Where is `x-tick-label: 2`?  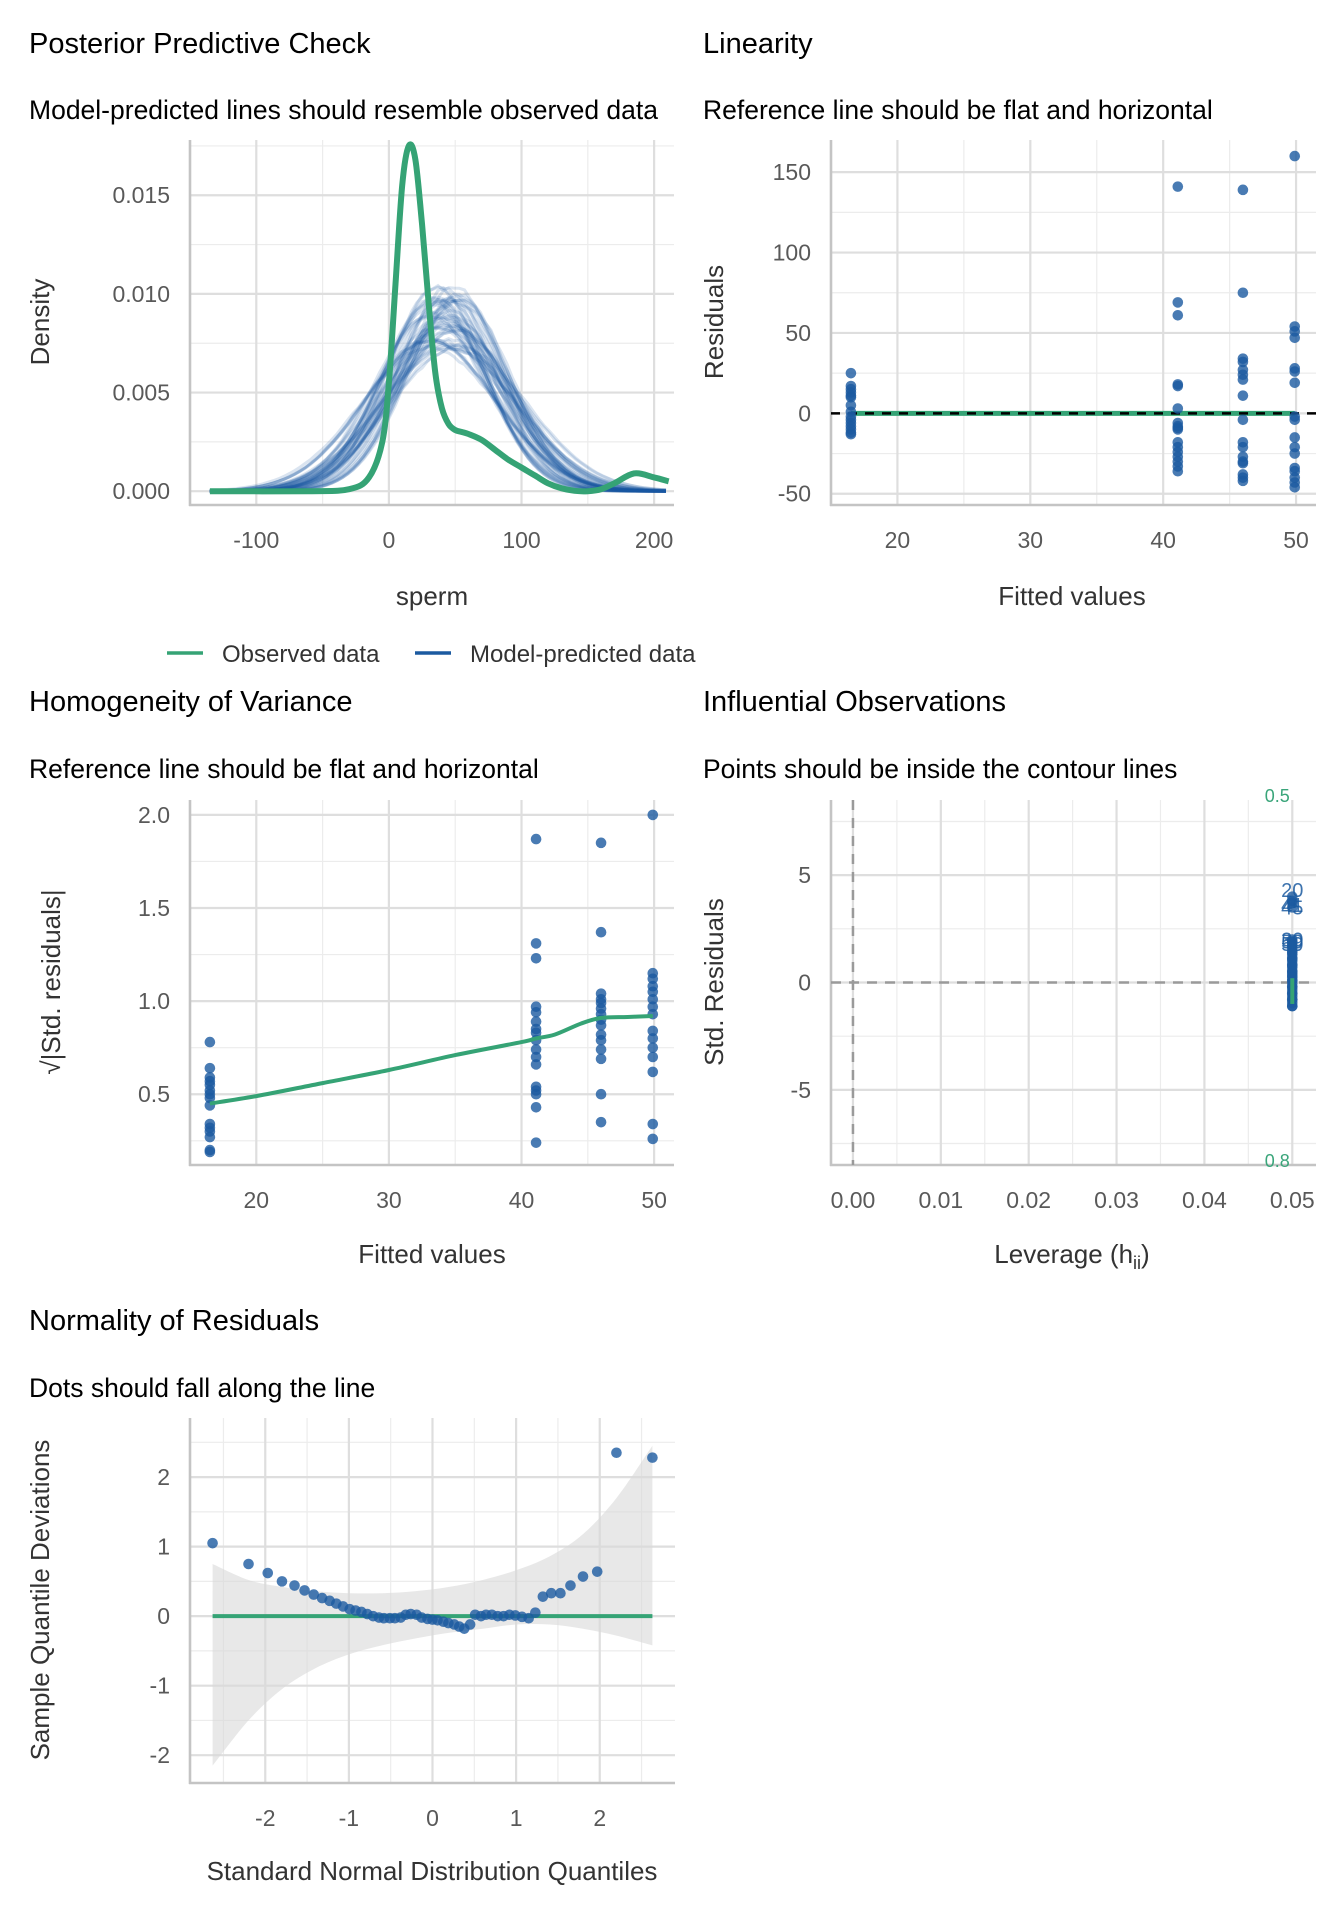 x-tick-label: 2 is located at coordinates (599, 1818).